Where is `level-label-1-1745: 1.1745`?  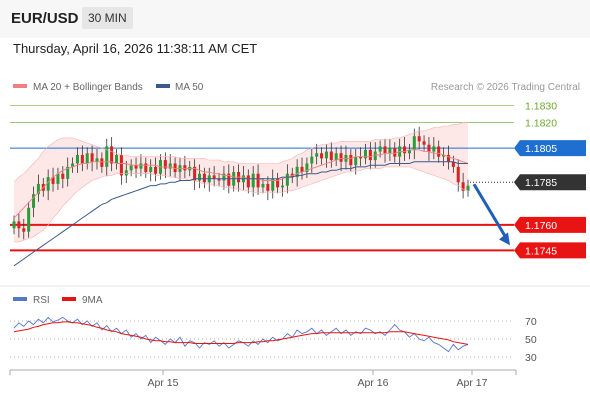 level-label-1-1745: 1.1745 is located at coordinates (550, 250).